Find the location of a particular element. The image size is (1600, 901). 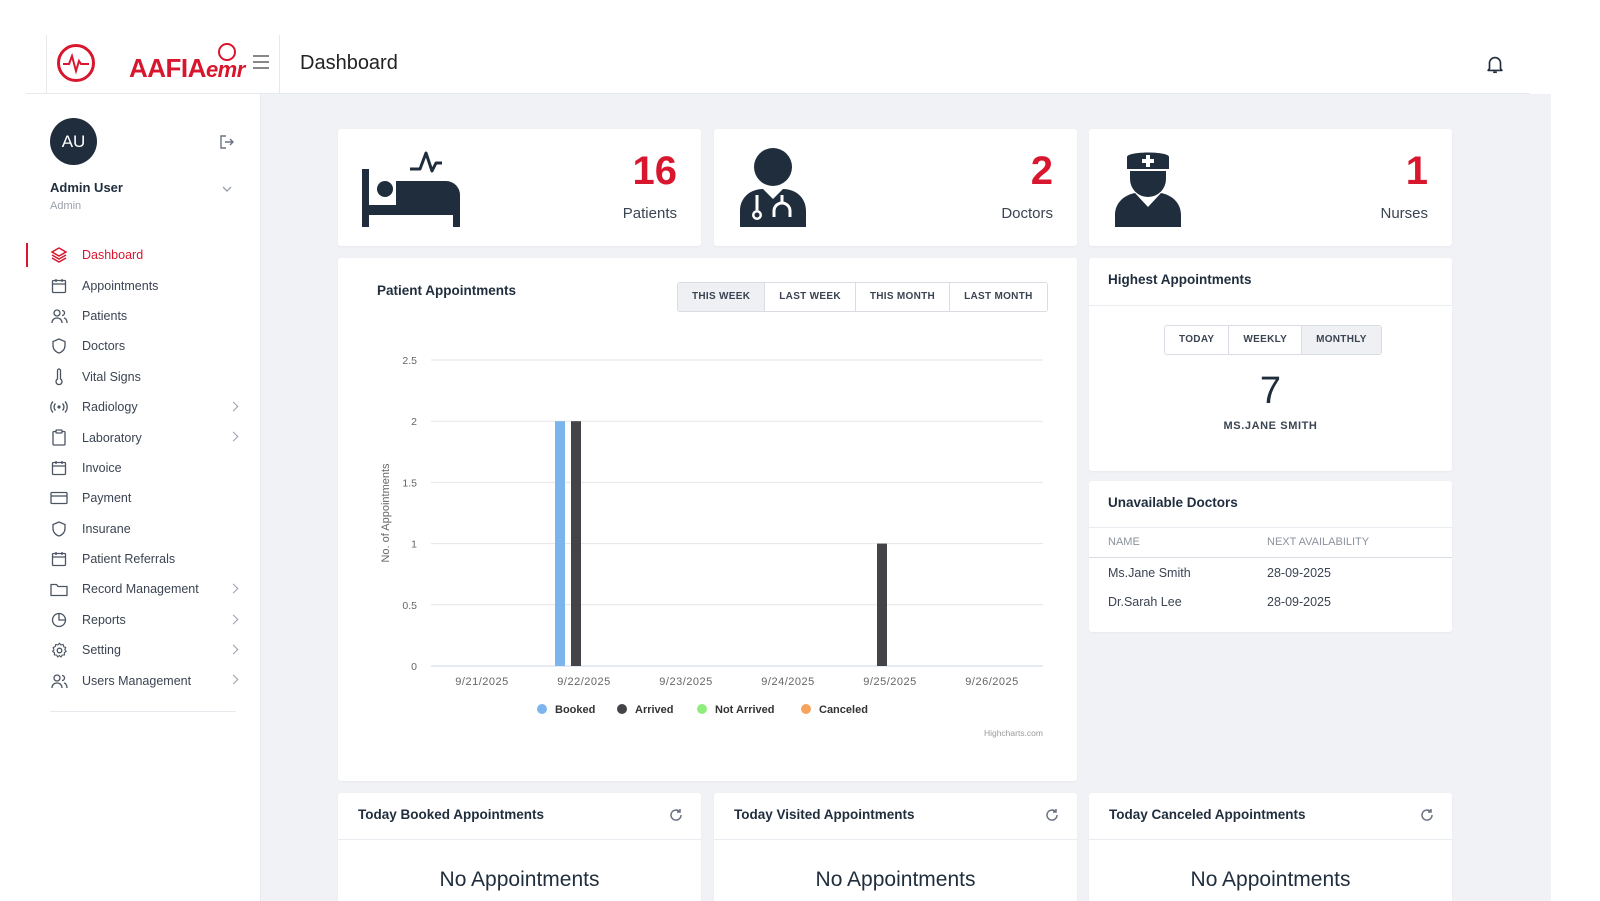

table-row: Dr.Sarah Lee 28-09-2025 is located at coordinates (1270, 603).